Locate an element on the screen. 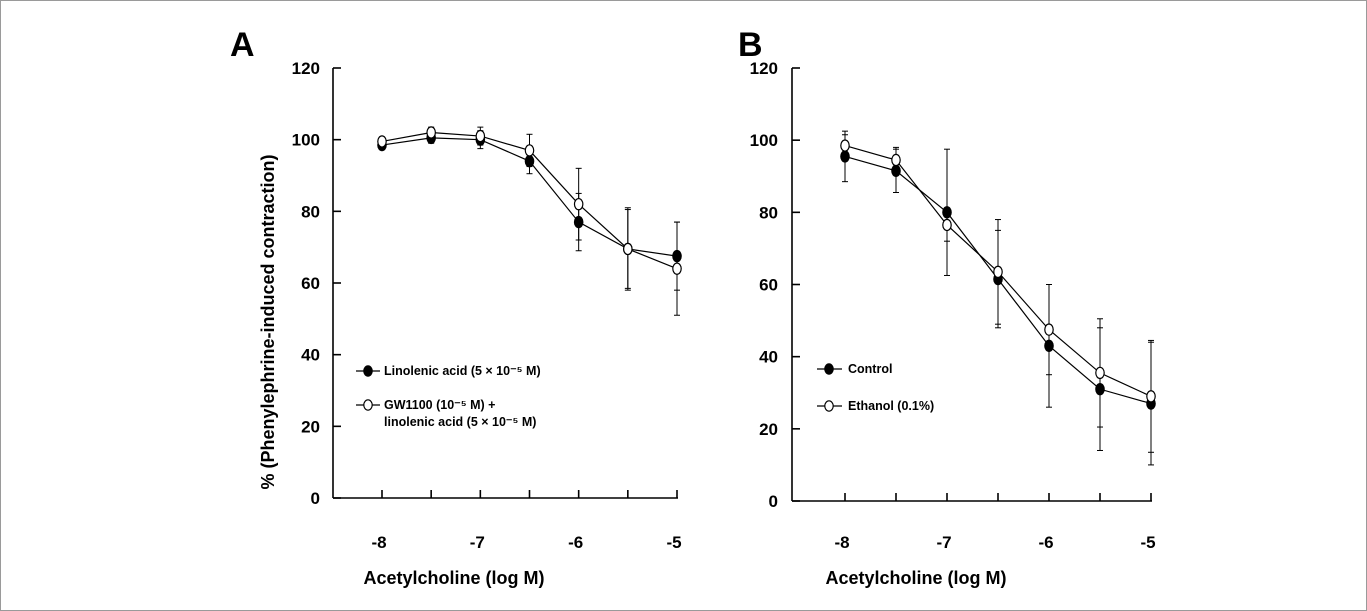 This screenshot has height=611, width=1367. x-tick-label-pb-3: -5 is located at coordinates (1147, 542).